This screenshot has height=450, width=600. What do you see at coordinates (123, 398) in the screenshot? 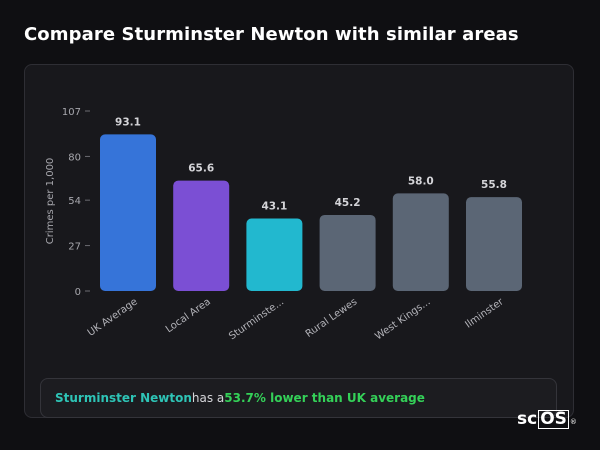
I see `summary-place: Sturminster Newton` at bounding box center [123, 398].